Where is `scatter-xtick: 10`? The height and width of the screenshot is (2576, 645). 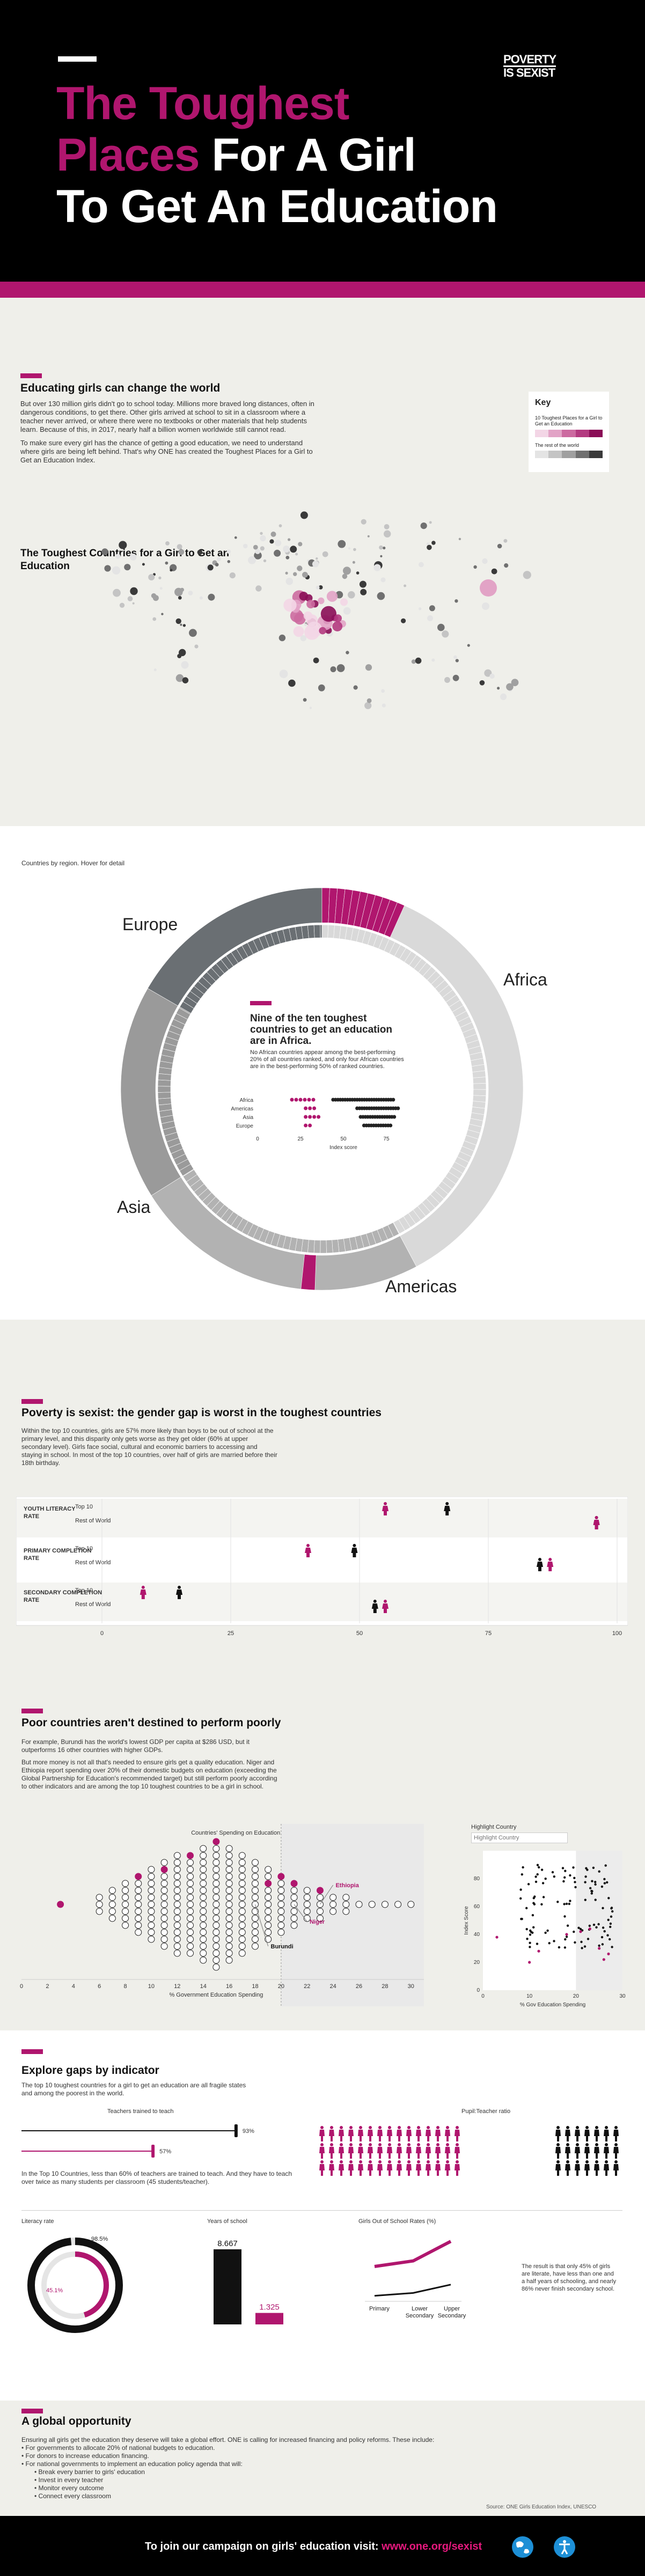
scatter-xtick: 10 is located at coordinates (529, 1996).